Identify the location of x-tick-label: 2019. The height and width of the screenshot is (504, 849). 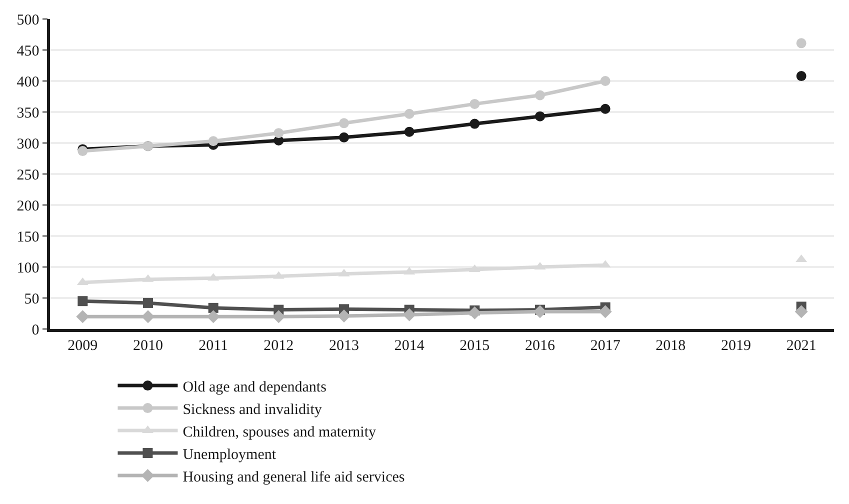
(736, 346).